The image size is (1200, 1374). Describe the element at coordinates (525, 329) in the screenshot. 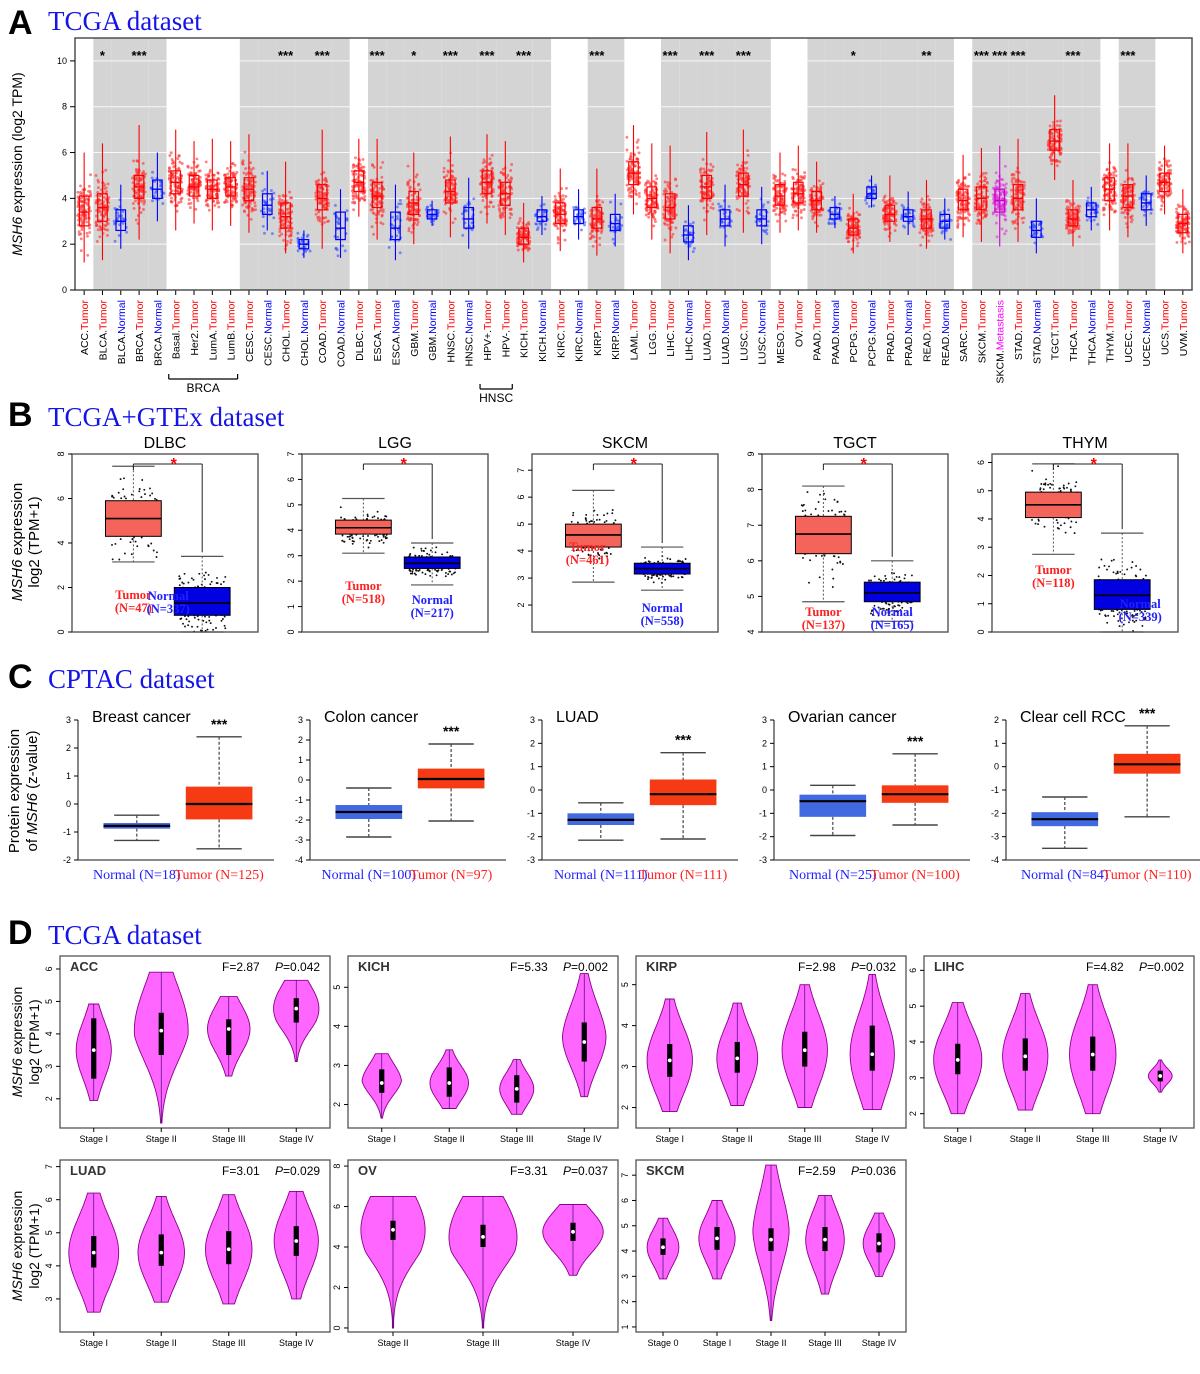

I see `svg-text: KICH.Tumor` at that location.